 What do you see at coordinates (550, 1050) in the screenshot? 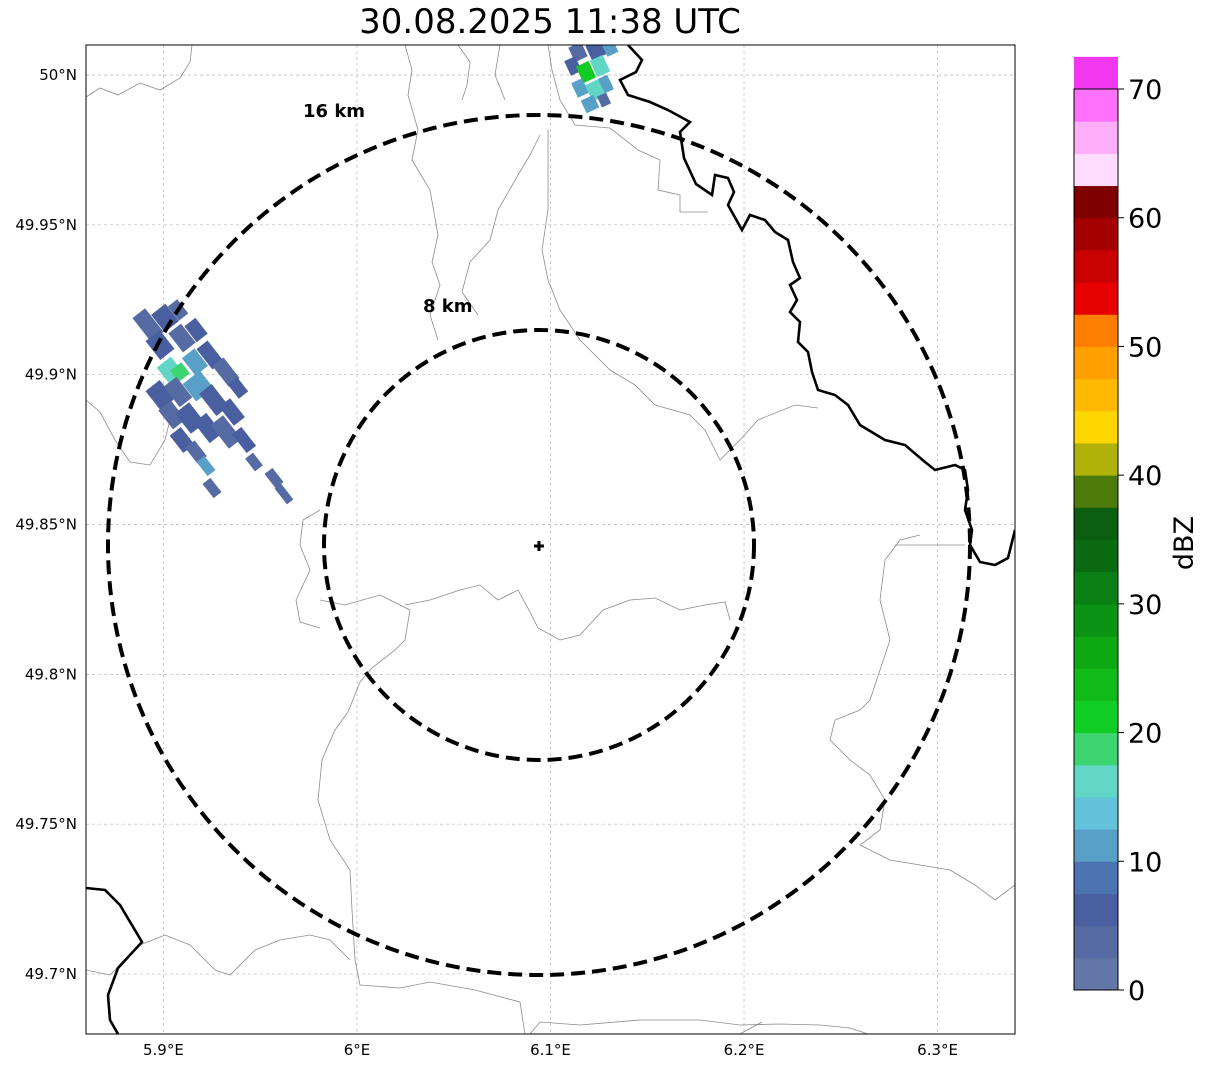
I see `longitude-labels: 5.9°E 6°E 6.1°E 6.2°E 6.3°E` at bounding box center [550, 1050].